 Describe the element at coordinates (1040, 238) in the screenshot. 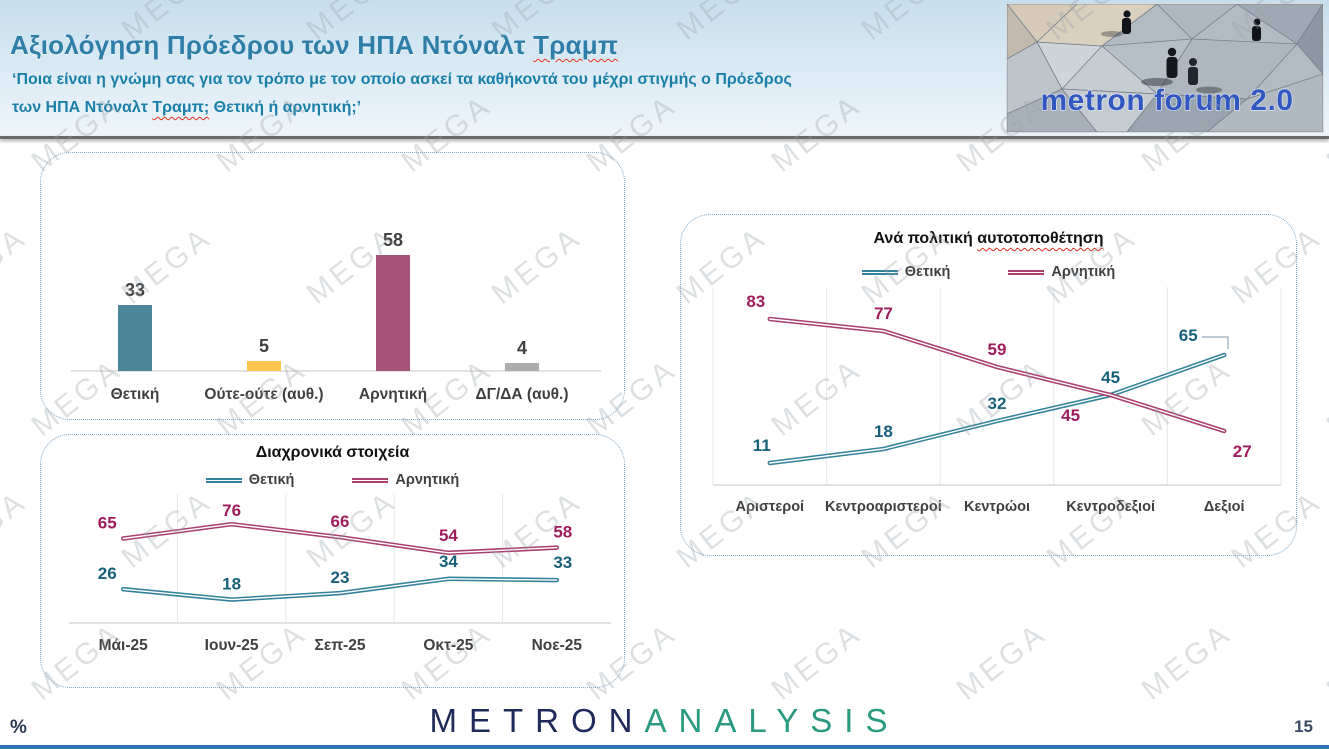

I see `political-title-spellcheck-word: αυτοτοποθέτηση` at that location.